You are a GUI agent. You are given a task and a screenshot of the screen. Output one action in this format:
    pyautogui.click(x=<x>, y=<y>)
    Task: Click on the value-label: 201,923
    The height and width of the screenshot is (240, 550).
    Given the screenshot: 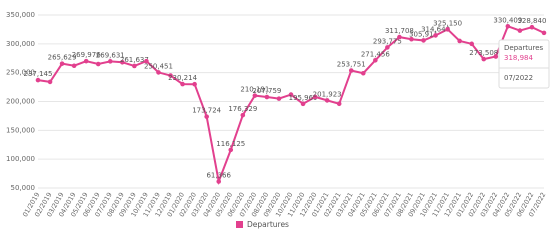 What is the action you would take?
    pyautogui.click(x=327, y=94)
    